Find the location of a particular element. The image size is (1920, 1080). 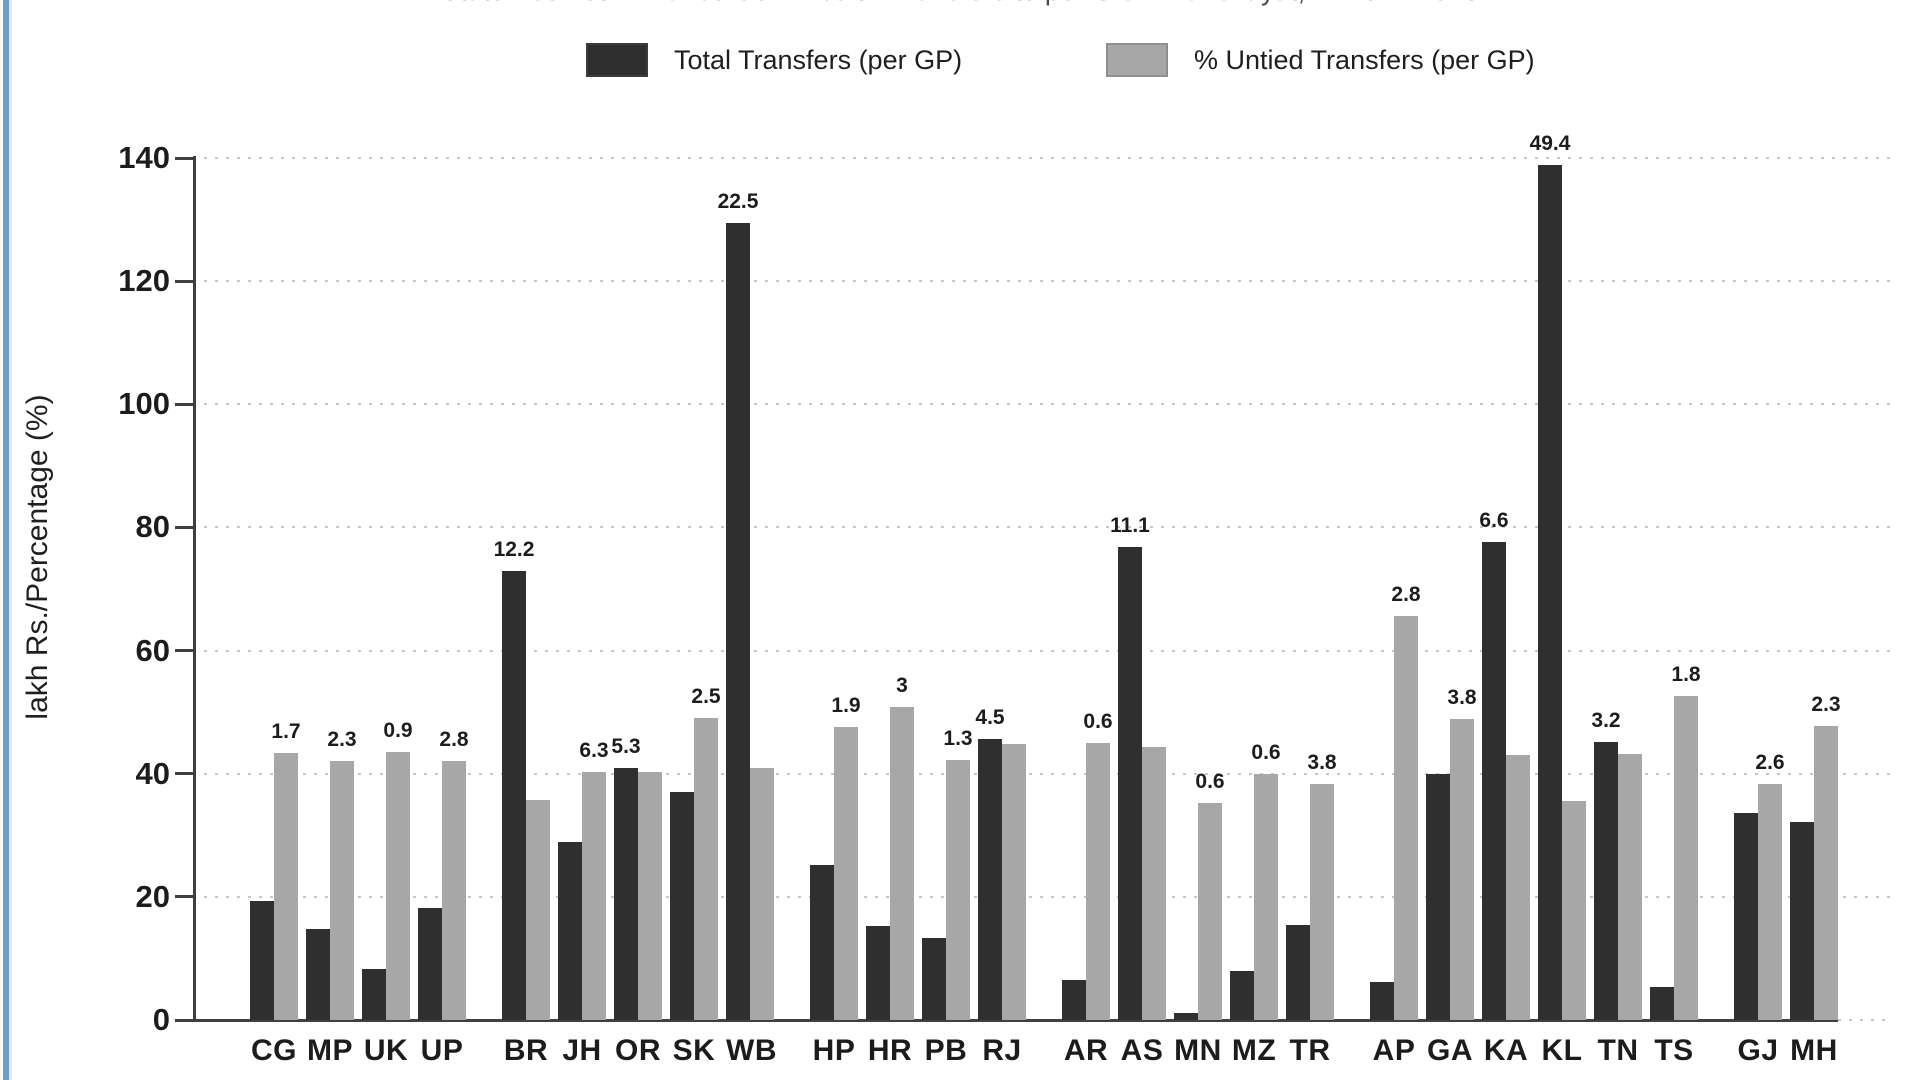

bar-untied-pct-KL is located at coordinates (1574, 910).